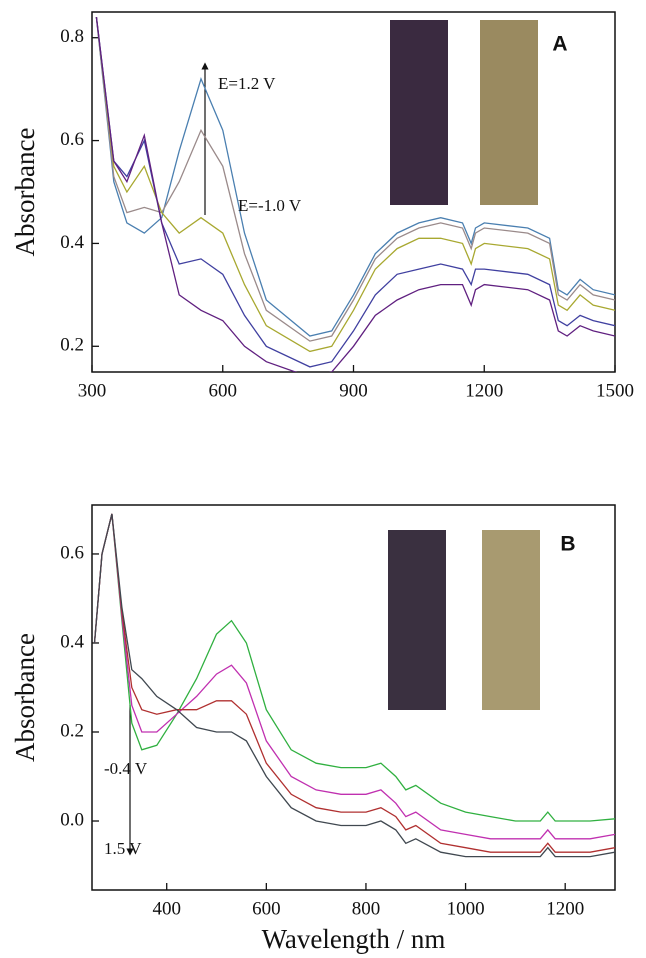 The width and height of the screenshot is (646, 958). I want to click on y-tick-label: 0.8, so click(72, 36).